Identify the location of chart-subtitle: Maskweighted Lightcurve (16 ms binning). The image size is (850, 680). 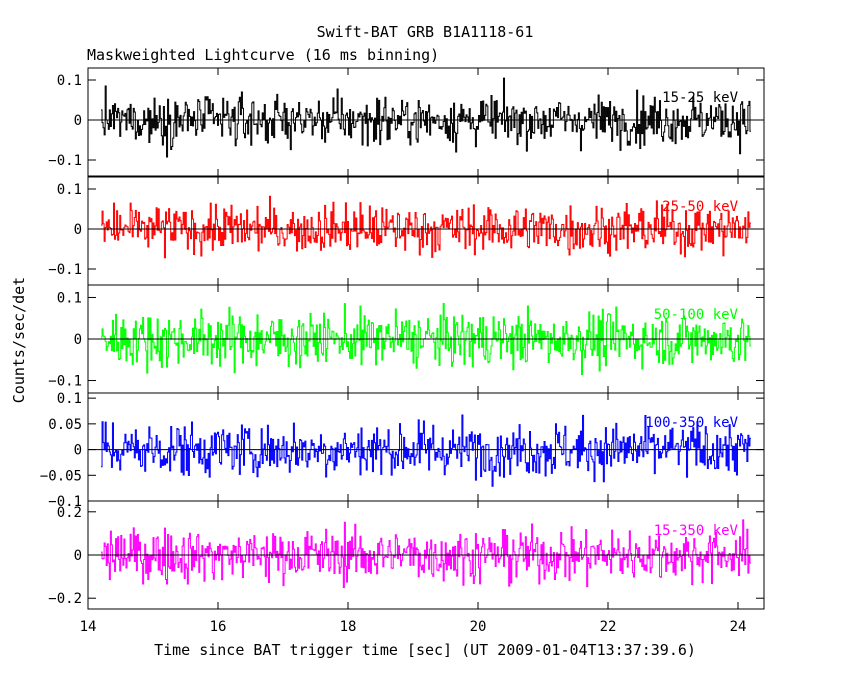
(263, 55).